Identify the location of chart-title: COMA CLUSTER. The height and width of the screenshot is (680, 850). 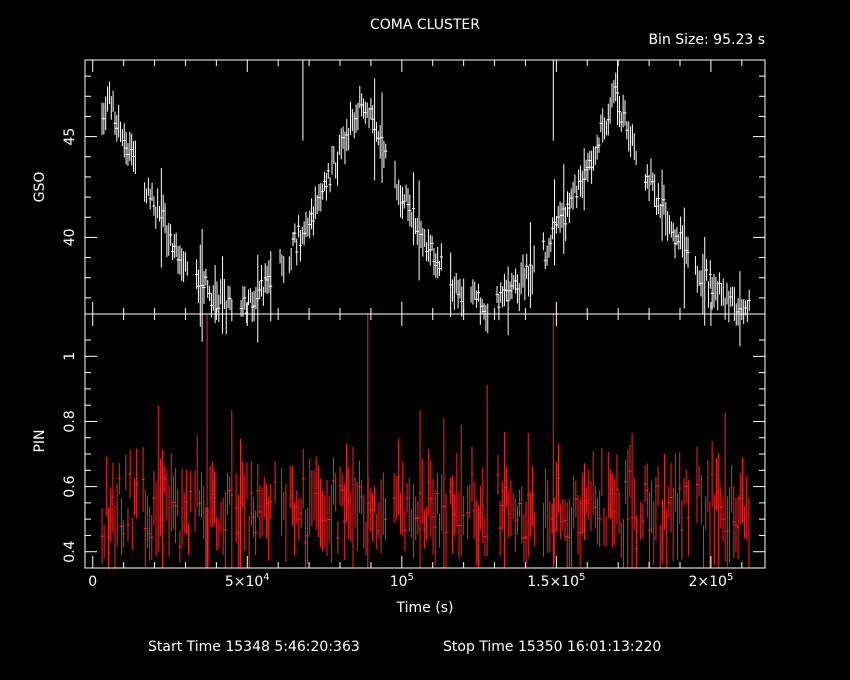
(425, 25).